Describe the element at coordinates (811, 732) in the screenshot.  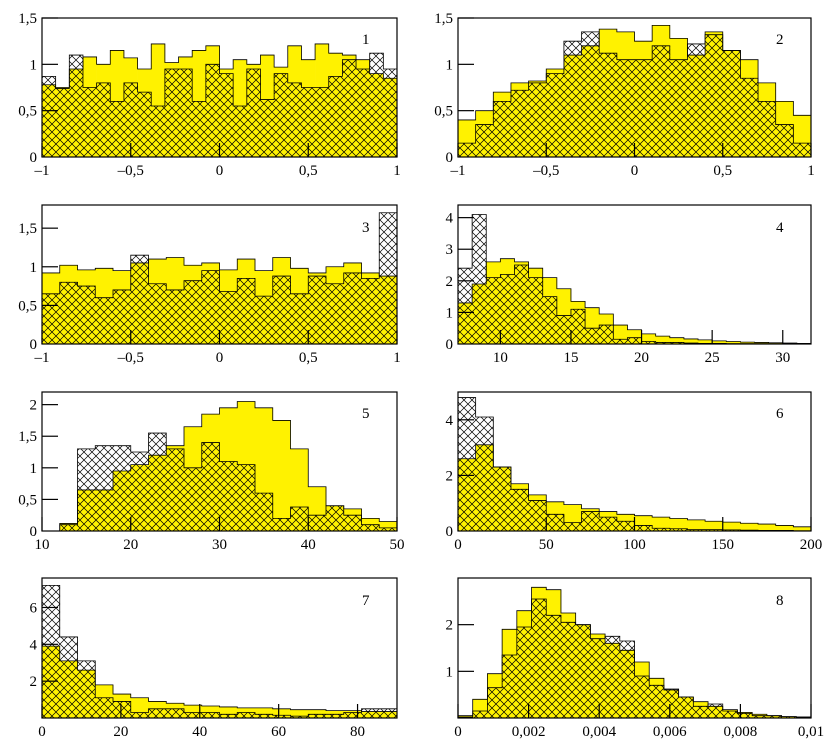
I see `xtick-label-8-5: 0,01` at that location.